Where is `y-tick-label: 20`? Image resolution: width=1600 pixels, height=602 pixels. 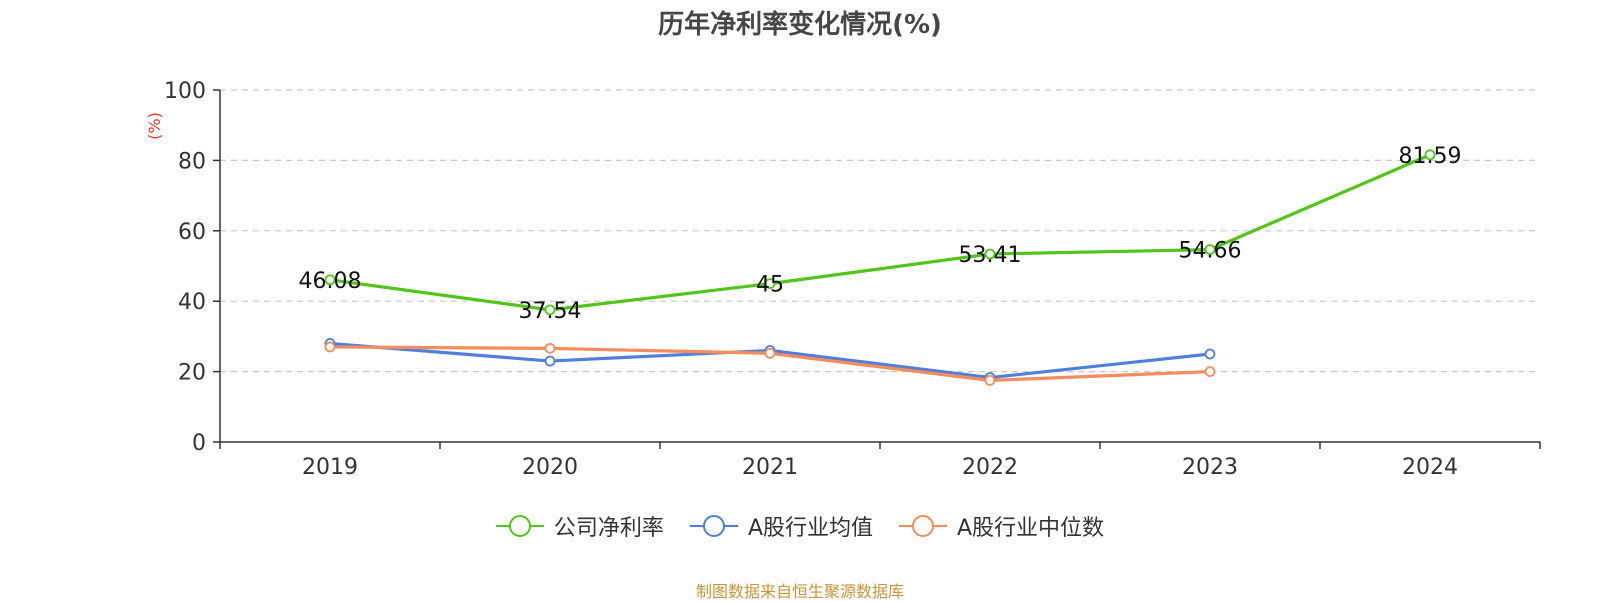
y-tick-label: 20 is located at coordinates (192, 373).